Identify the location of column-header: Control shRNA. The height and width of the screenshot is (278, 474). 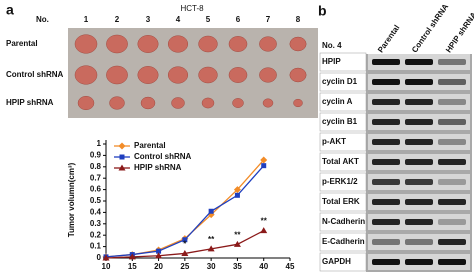
(430, 28).